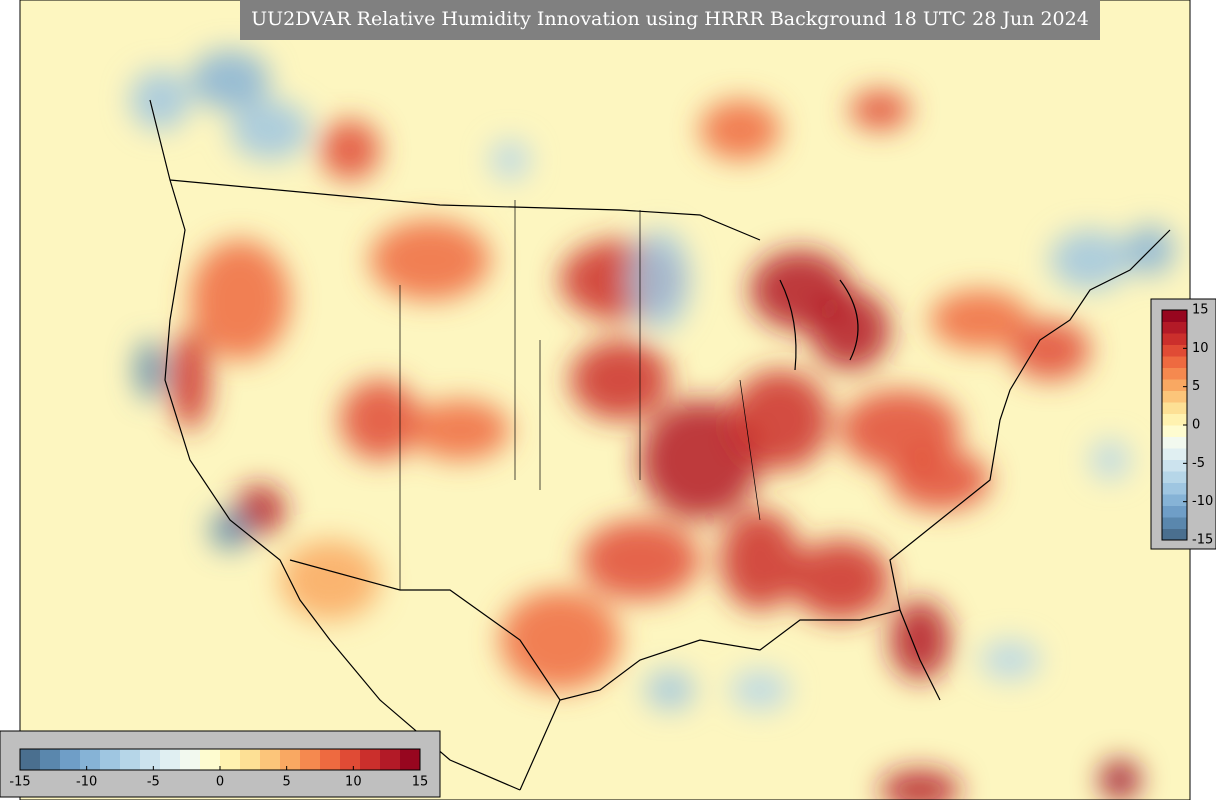  I want to click on colorbar-horizontal: -15 -10 -5 0 5 10 15, so click(219, 769).